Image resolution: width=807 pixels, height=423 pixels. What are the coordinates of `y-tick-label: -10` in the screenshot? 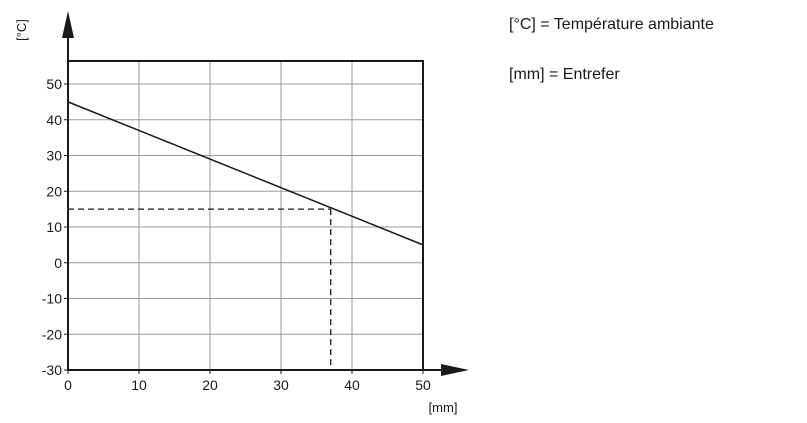 It's located at (52, 299).